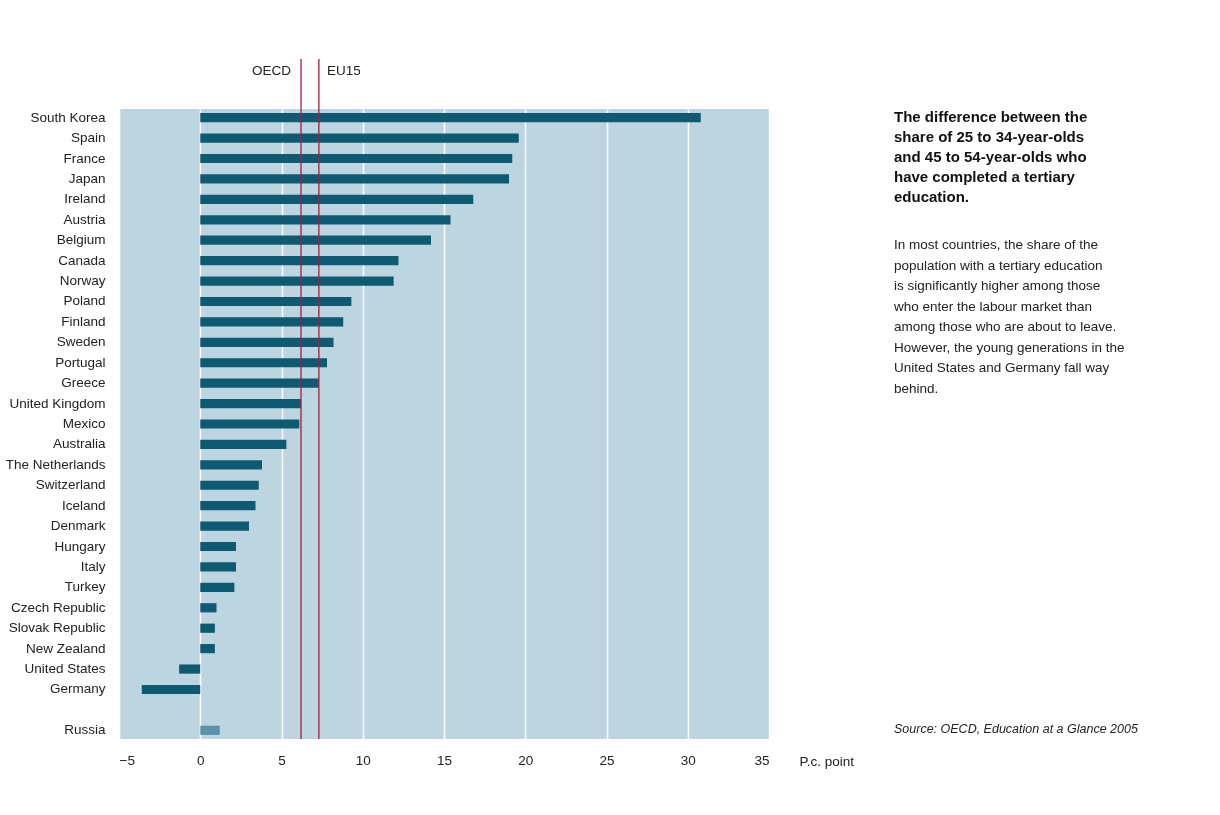 This screenshot has width=1220, height=815. What do you see at coordinates (80, 546) in the screenshot?
I see `y-tick-label: Hungary` at bounding box center [80, 546].